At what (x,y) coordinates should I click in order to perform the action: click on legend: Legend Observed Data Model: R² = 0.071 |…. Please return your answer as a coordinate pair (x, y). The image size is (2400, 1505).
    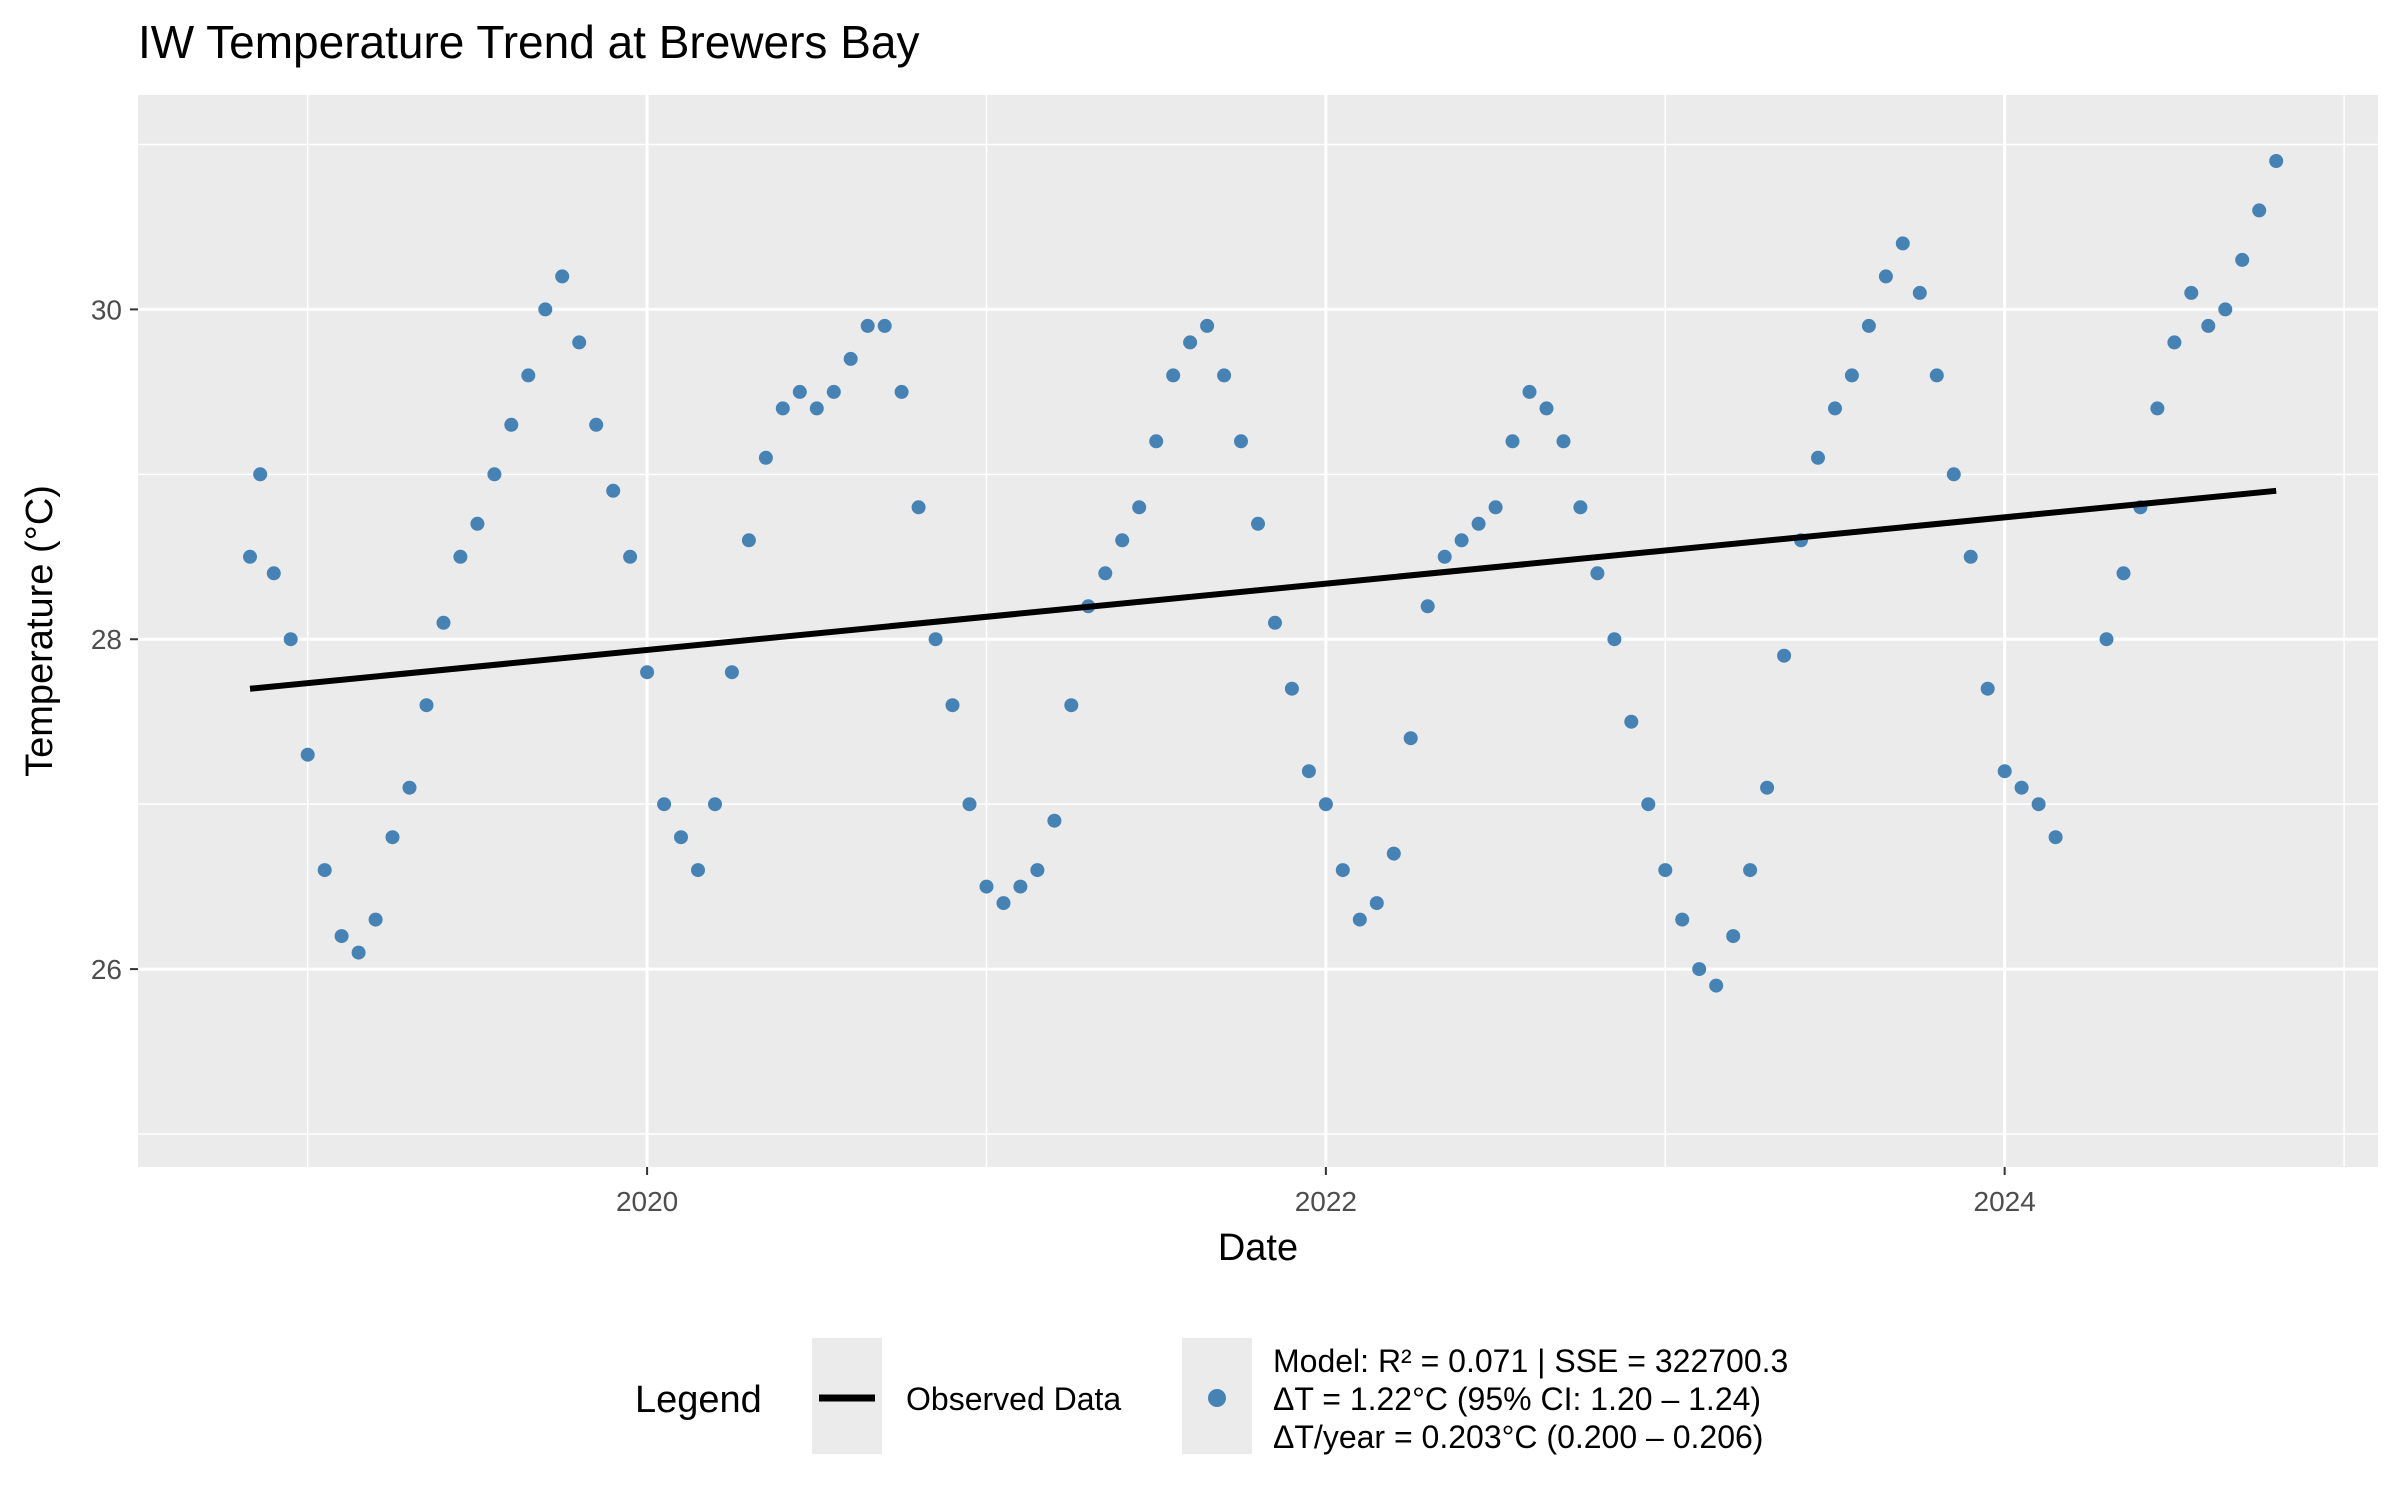
    Looking at the image, I should click on (1211, 1396).